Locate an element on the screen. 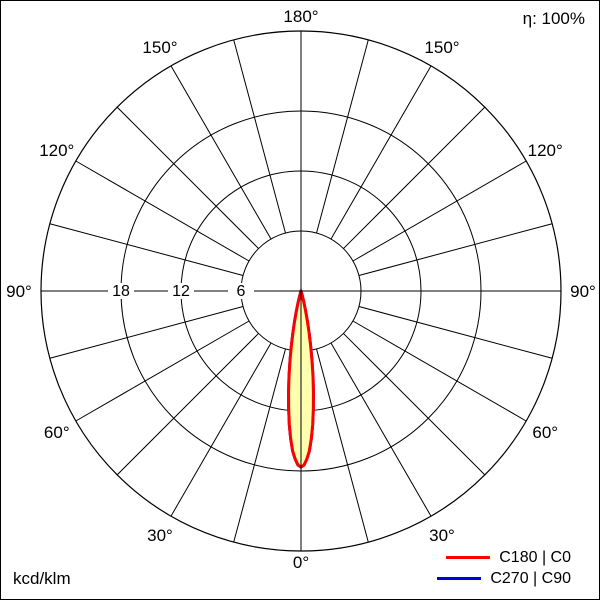 The image size is (600, 600). radial-tick-label: 6 is located at coordinates (241, 291).